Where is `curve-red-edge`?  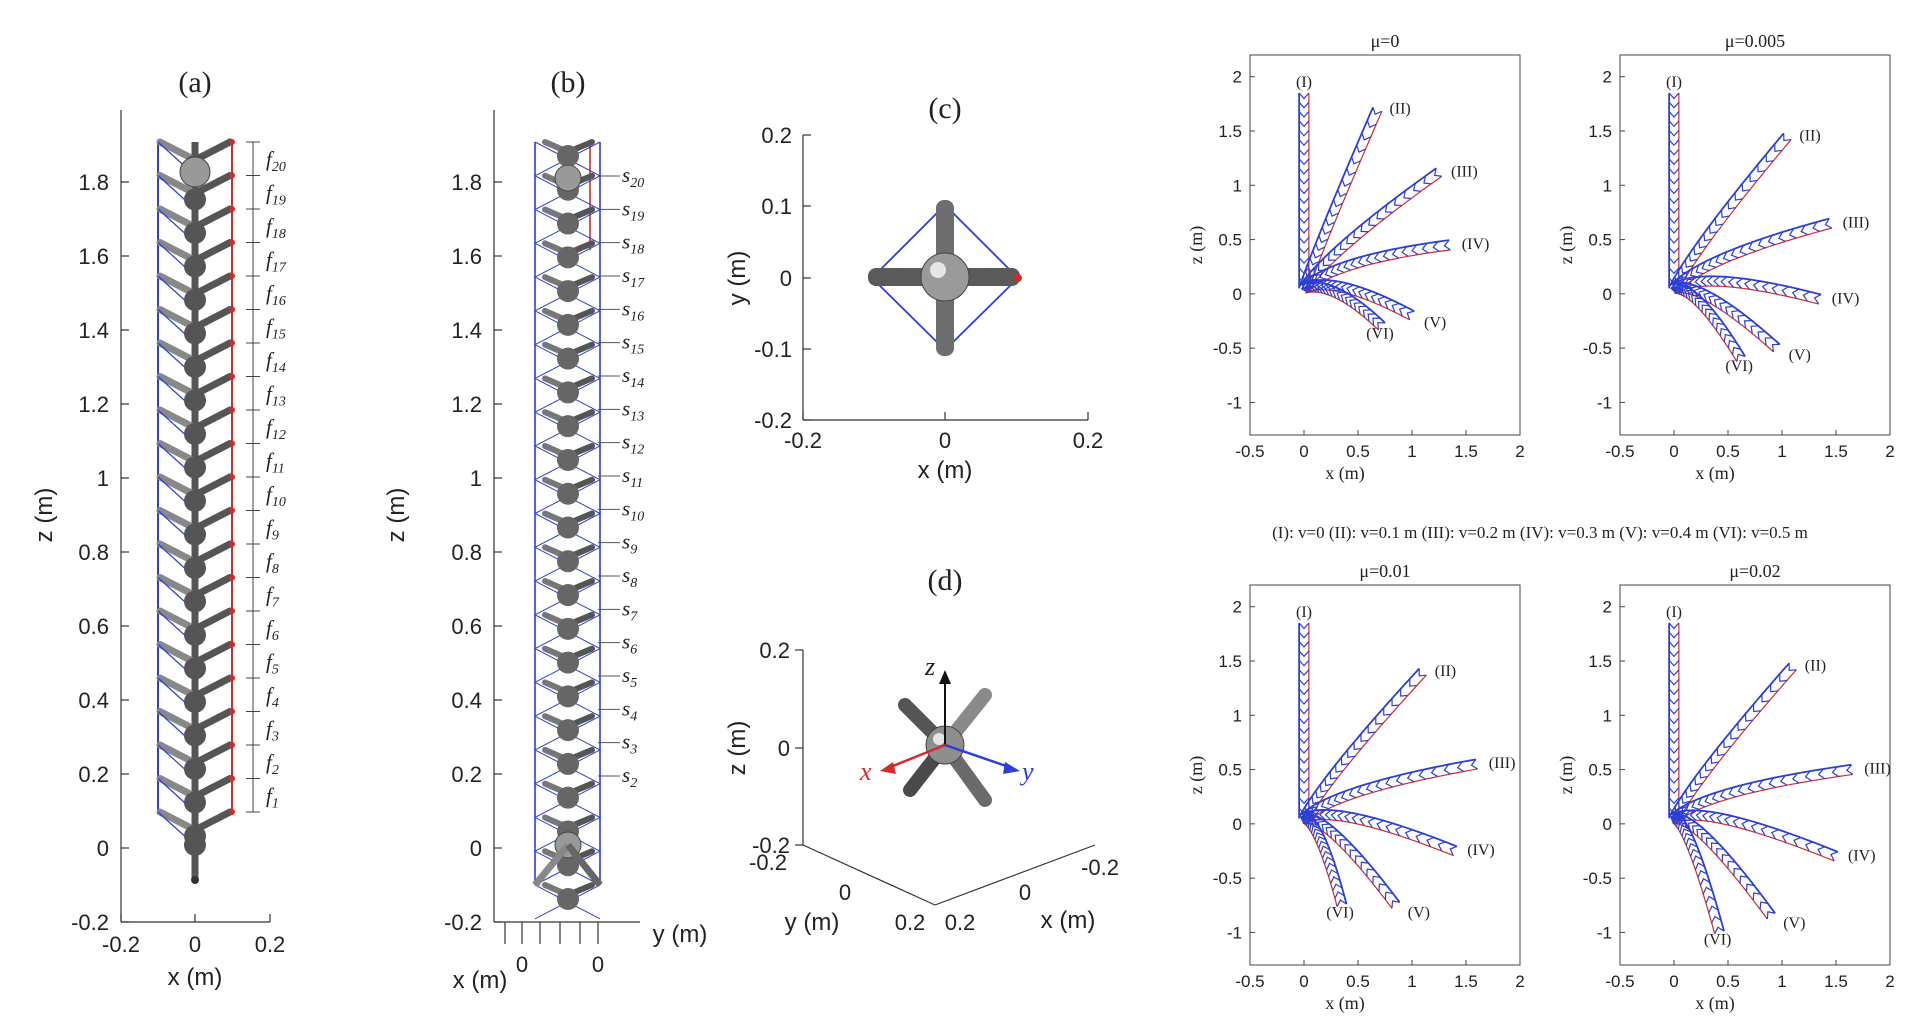 curve-red-edge is located at coordinates (1375, 233).